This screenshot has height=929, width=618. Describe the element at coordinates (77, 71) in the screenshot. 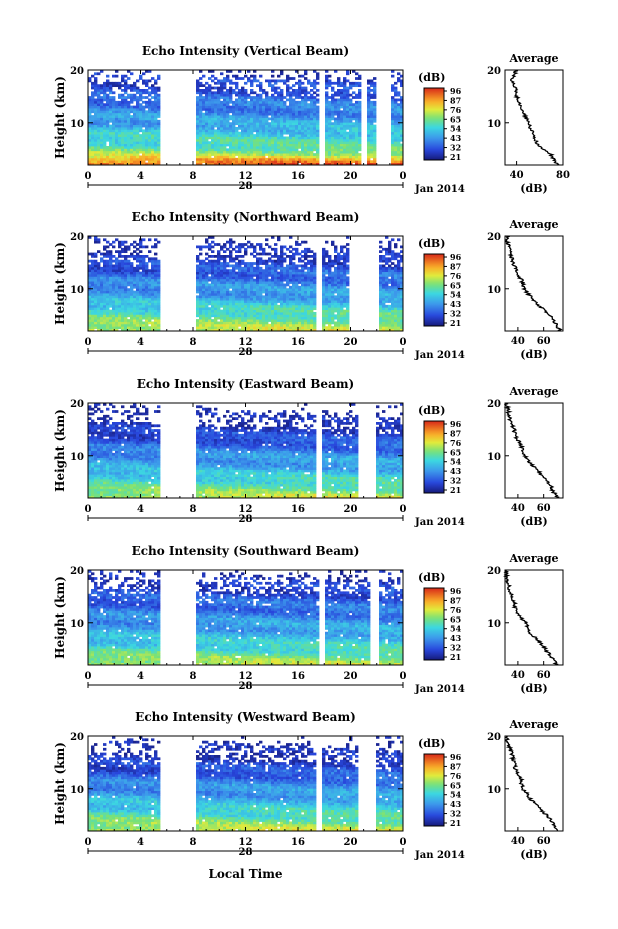

I see `y-tick-label: 20` at that location.